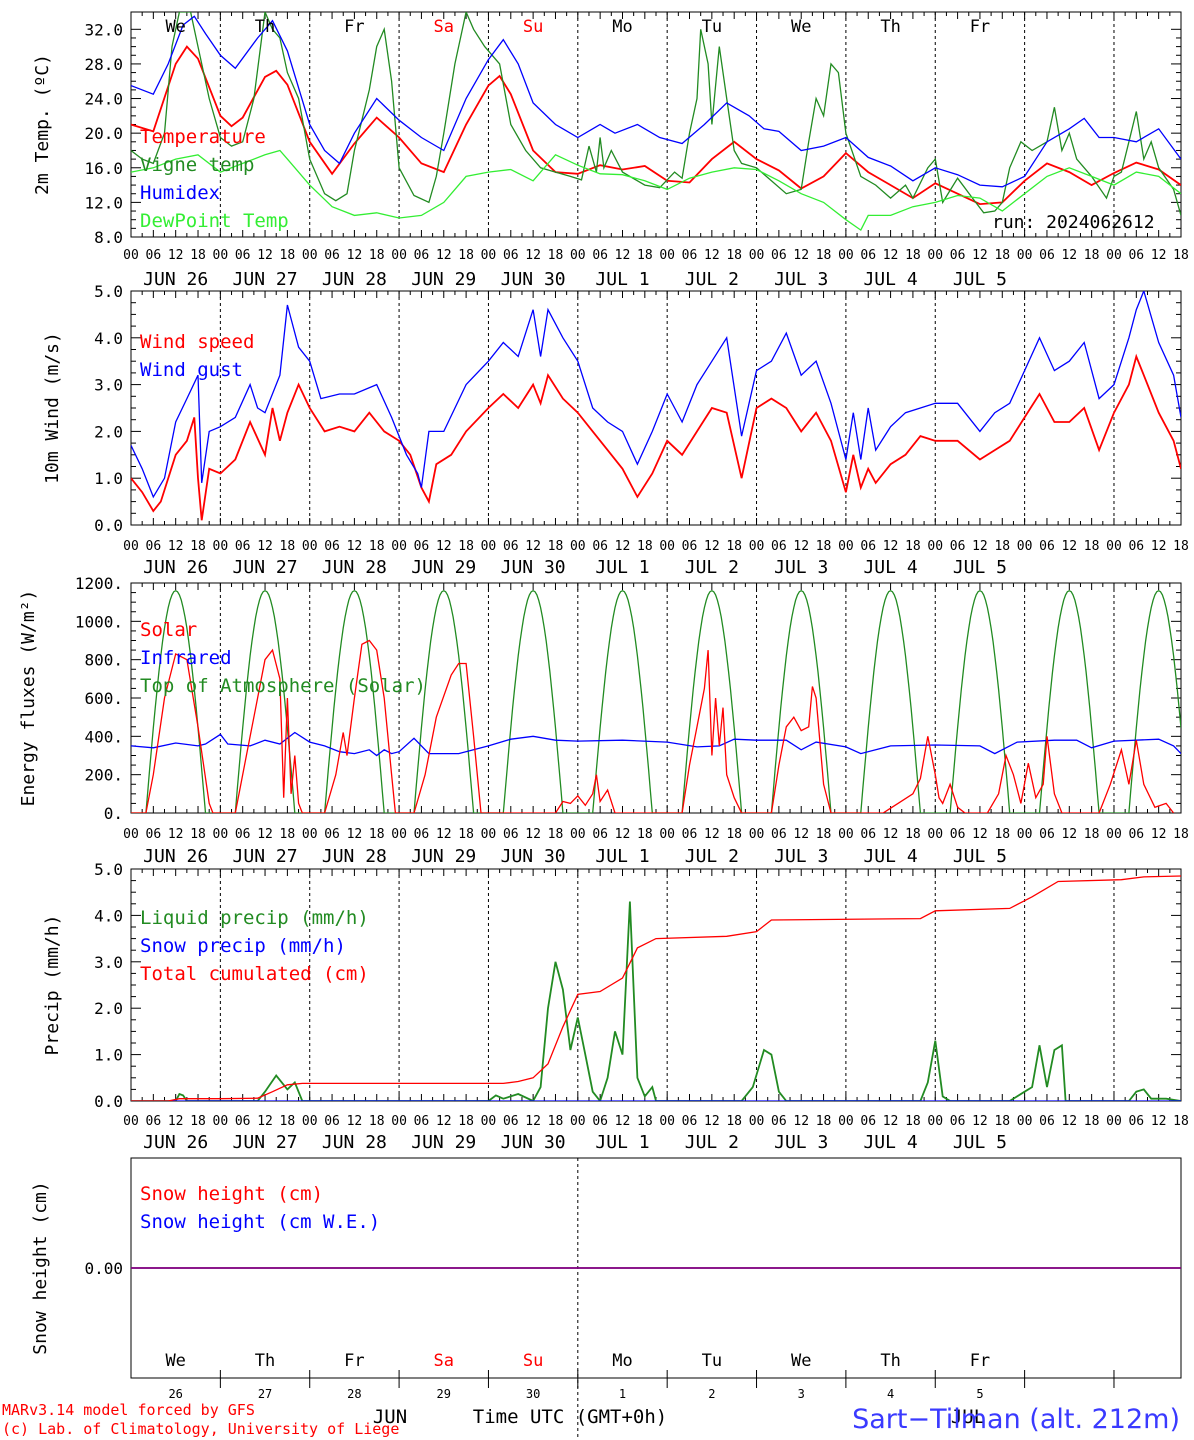 The height and width of the screenshot is (1440, 1194). Describe the element at coordinates (656, 101) in the screenshot. I see `series-line-humidex` at that location.